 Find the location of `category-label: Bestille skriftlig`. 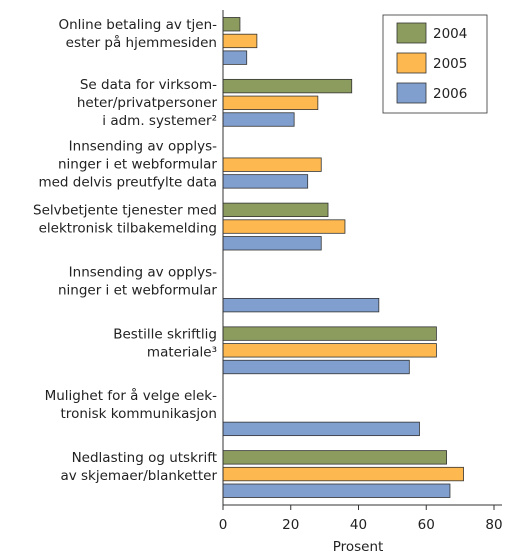

category-label: Bestille skriftlig is located at coordinates (165, 334).